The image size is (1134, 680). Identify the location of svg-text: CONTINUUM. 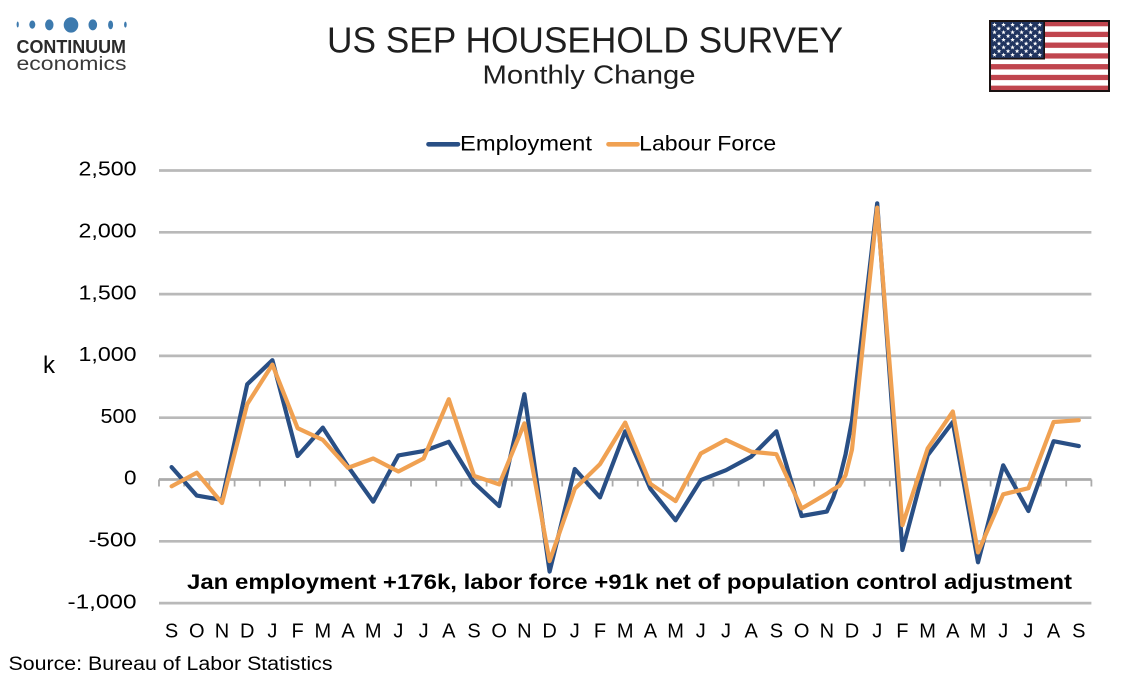
(72, 47).